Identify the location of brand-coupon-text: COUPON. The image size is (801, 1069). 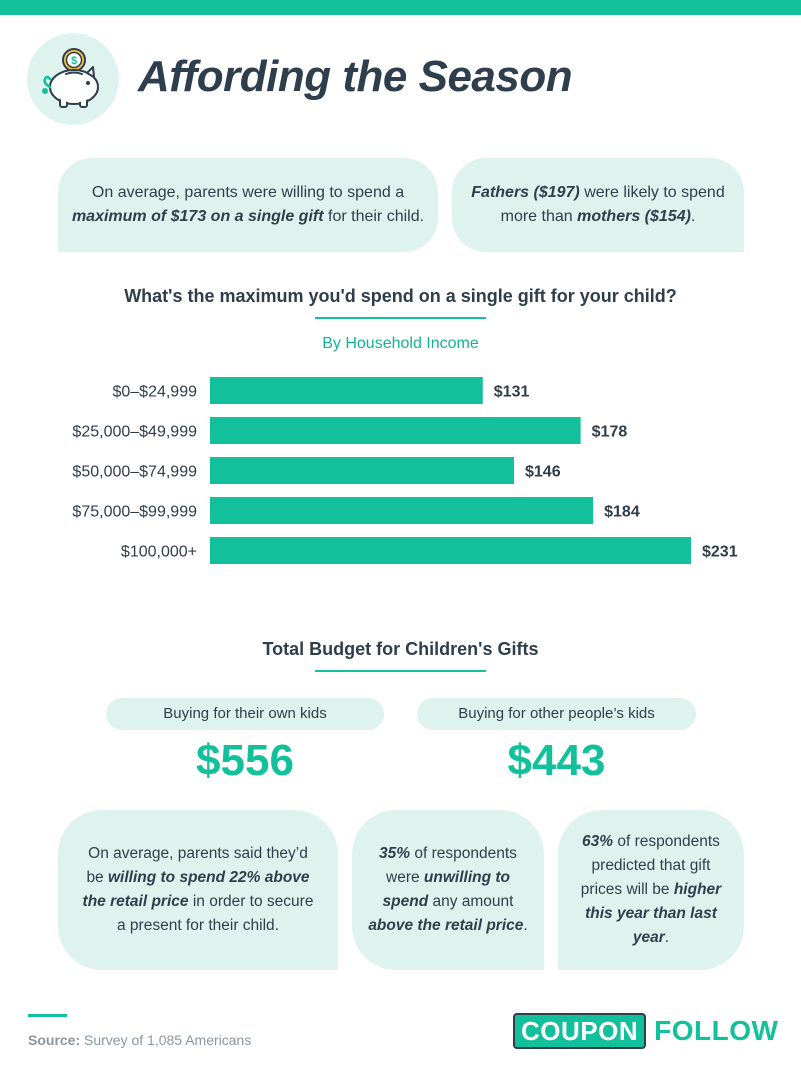
(580, 1031).